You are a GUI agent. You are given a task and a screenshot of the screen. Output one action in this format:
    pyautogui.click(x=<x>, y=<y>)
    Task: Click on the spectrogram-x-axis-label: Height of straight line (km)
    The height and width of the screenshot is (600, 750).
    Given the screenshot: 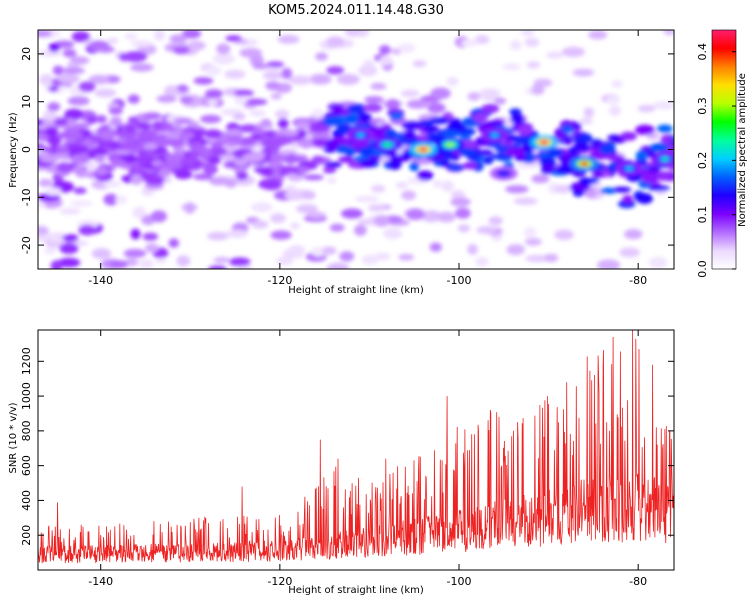 What is the action you would take?
    pyautogui.click(x=356, y=290)
    